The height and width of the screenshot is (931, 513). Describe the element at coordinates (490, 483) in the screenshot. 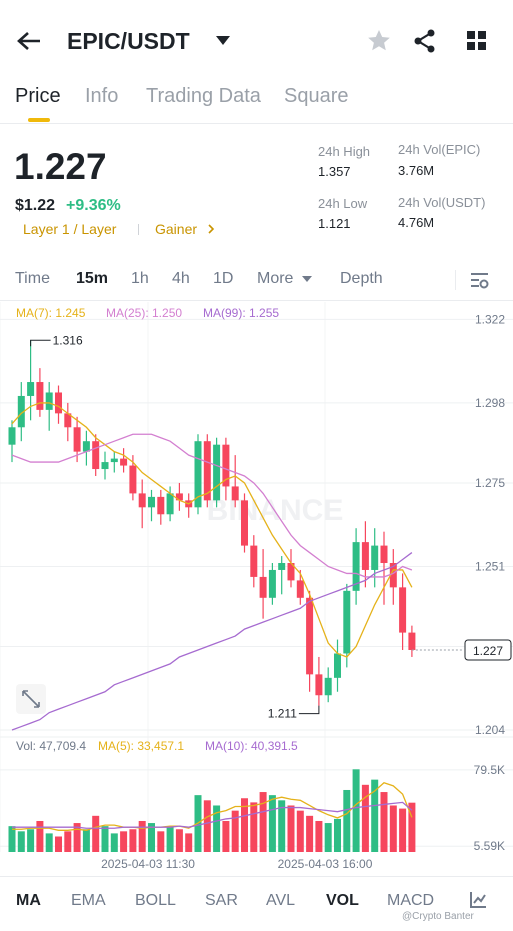

I see `y-tick-label: 1.275` at that location.